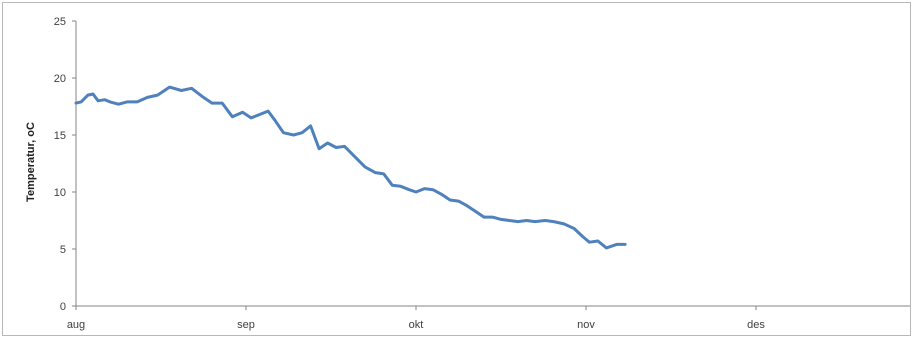 The width and height of the screenshot is (915, 340). I want to click on y-tick-label: 15, so click(60, 136).